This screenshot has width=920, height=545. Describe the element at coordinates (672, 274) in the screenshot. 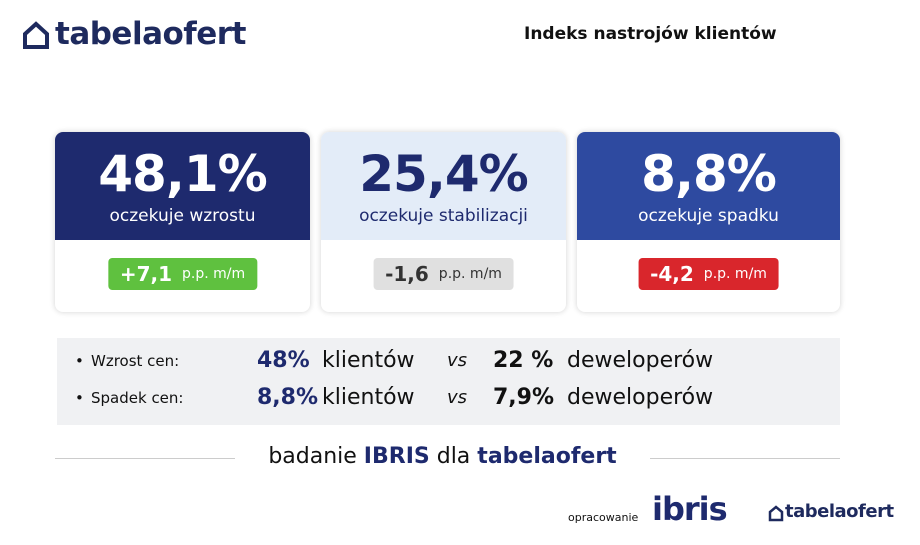

I see `change-value: -4,2` at that location.